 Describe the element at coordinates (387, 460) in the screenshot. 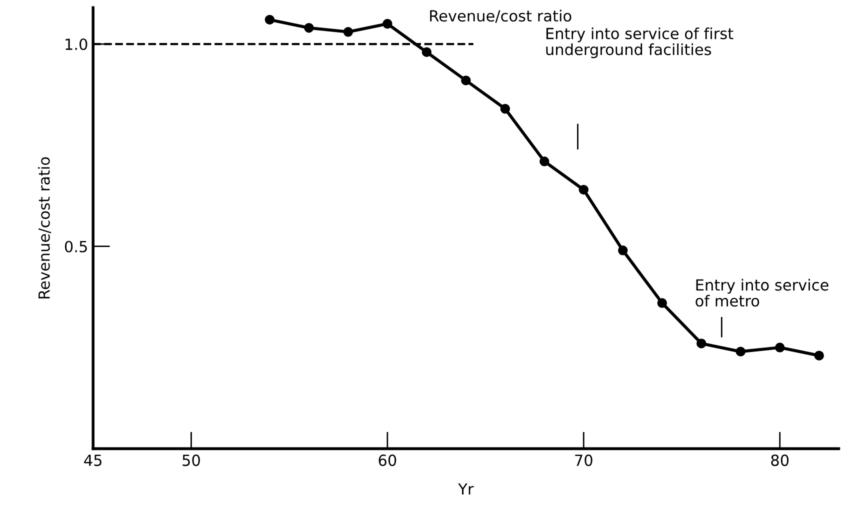

I see `x-tick-label: 60` at that location.